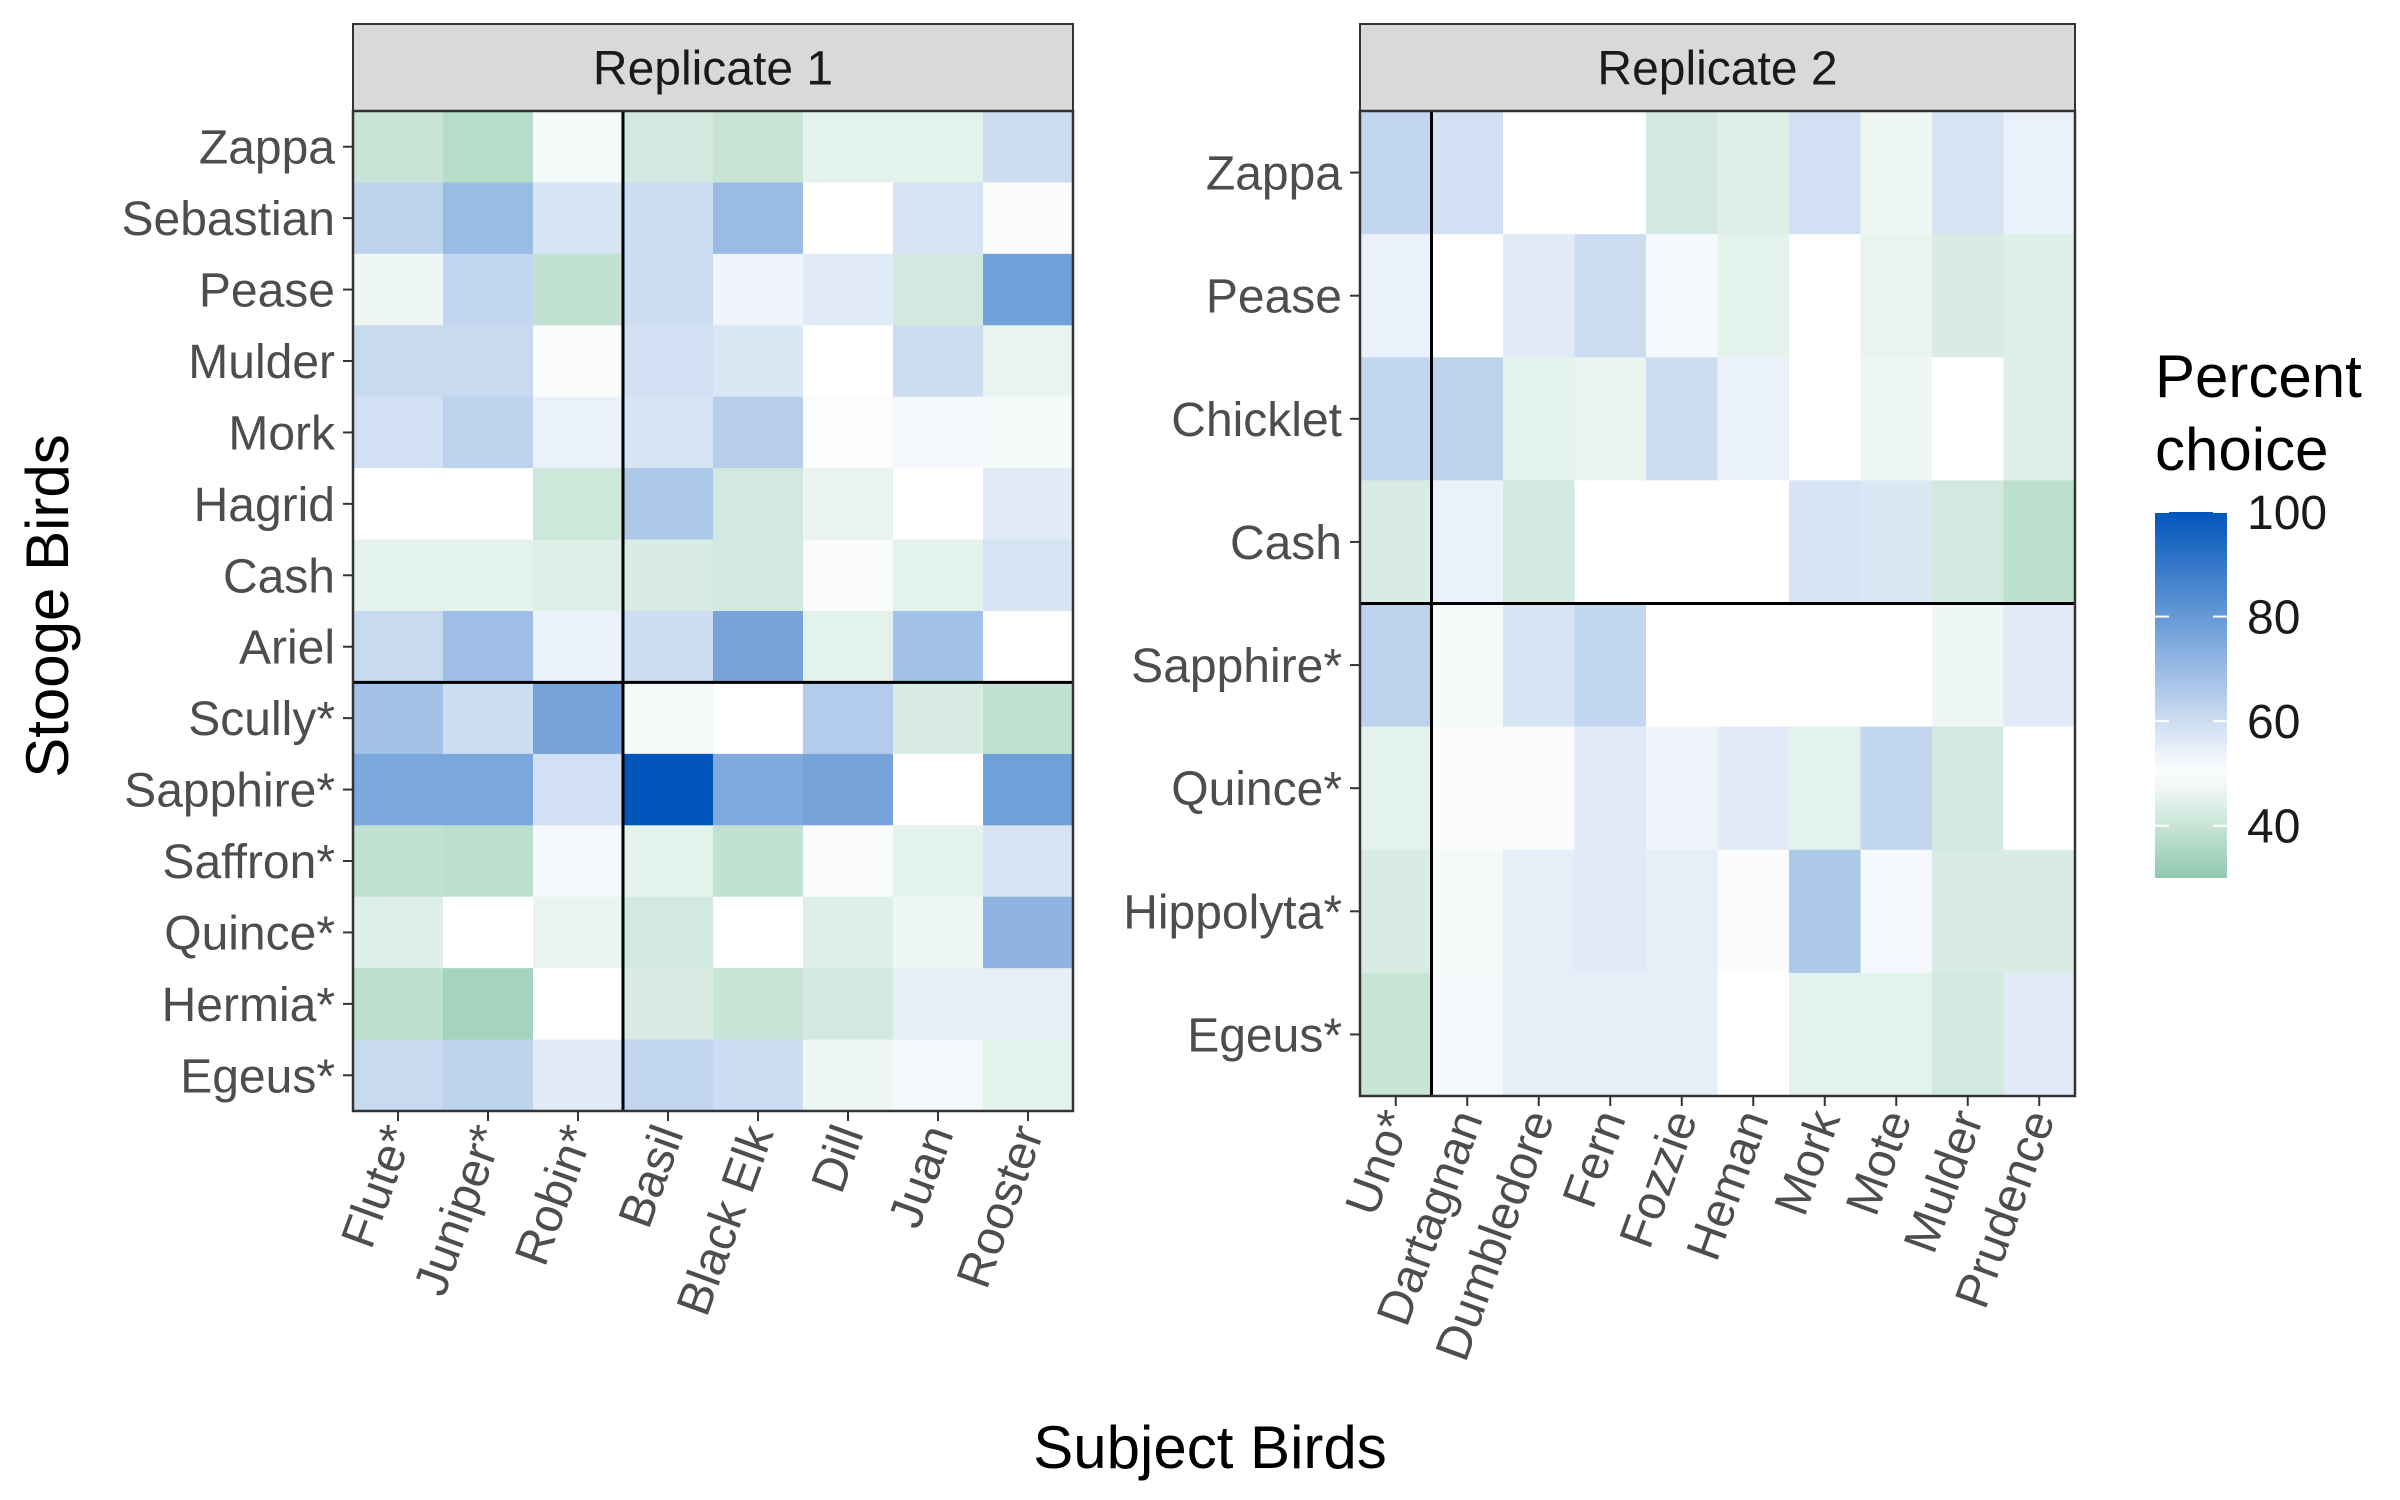  Describe the element at coordinates (2273, 618) in the screenshot. I see `legend-tick-label: 80` at that location.